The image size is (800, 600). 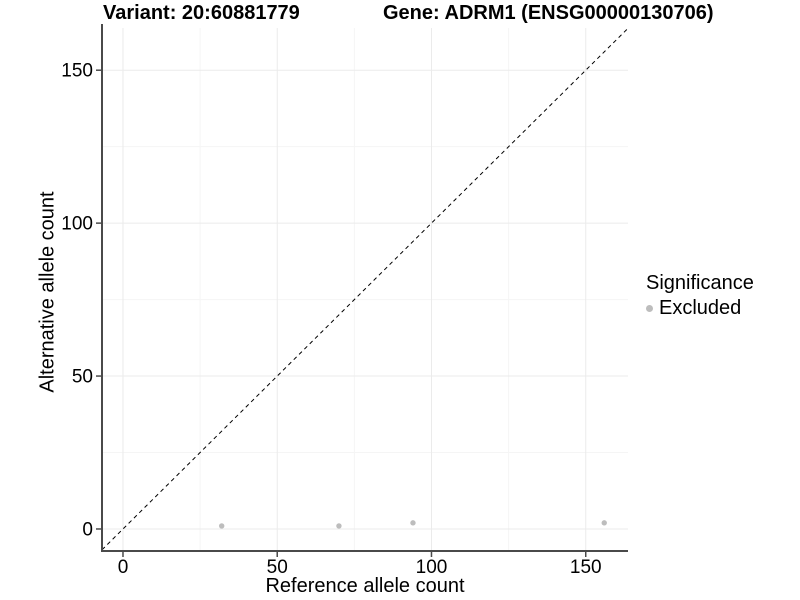 What do you see at coordinates (123, 567) in the screenshot?
I see `x-tick-label: 0` at bounding box center [123, 567].